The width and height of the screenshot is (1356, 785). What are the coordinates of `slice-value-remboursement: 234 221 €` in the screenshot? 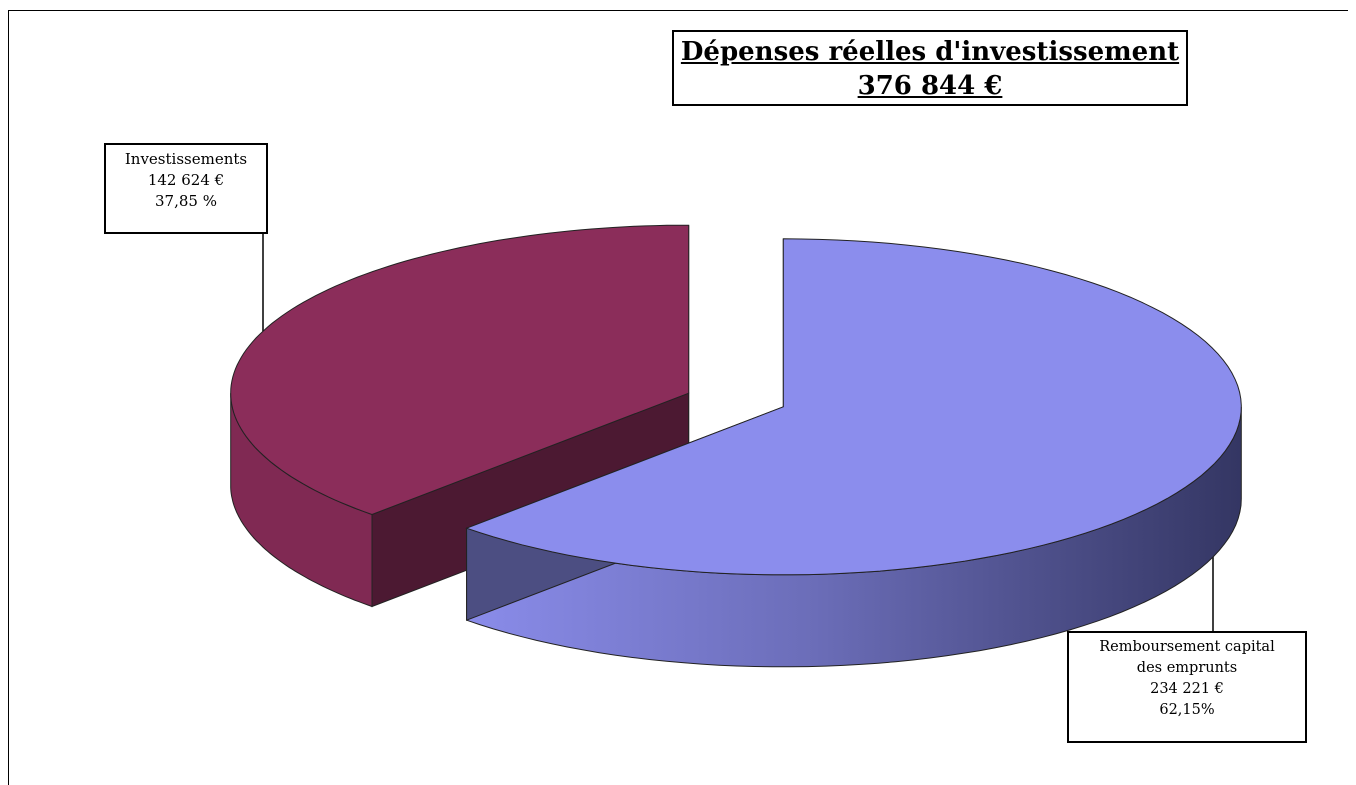 It's located at (1187, 689).